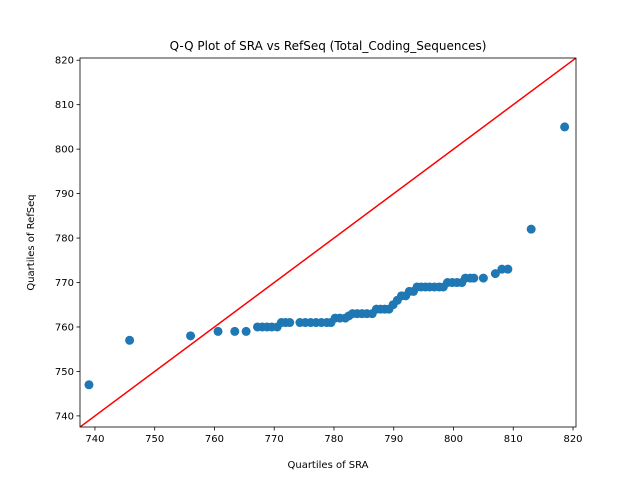 Image resolution: width=640 pixels, height=480 pixels. Describe the element at coordinates (327, 465) in the screenshot. I see `x-axis-label: Quartiles of SRA` at that location.